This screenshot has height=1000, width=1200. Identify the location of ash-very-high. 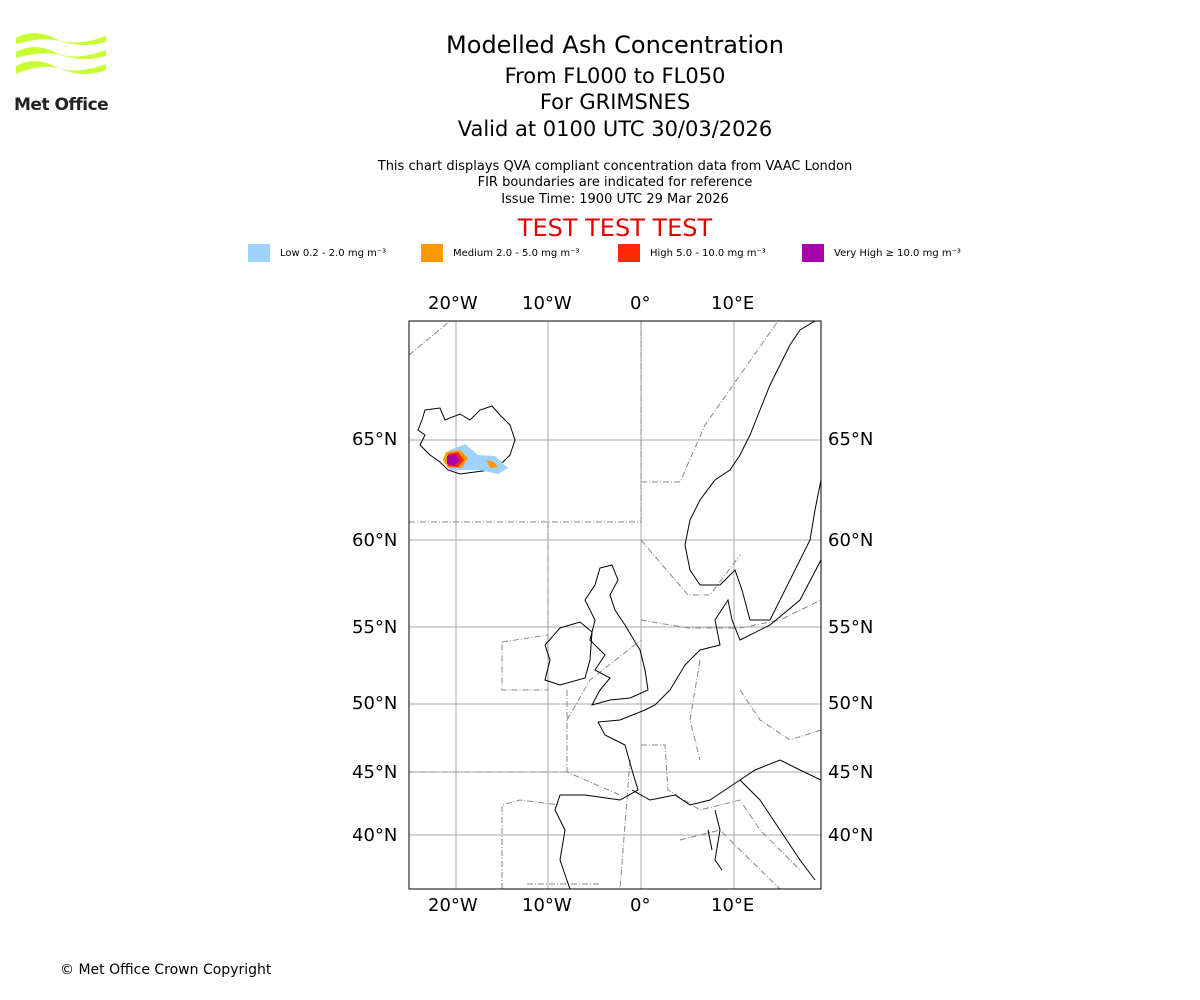
(453, 460).